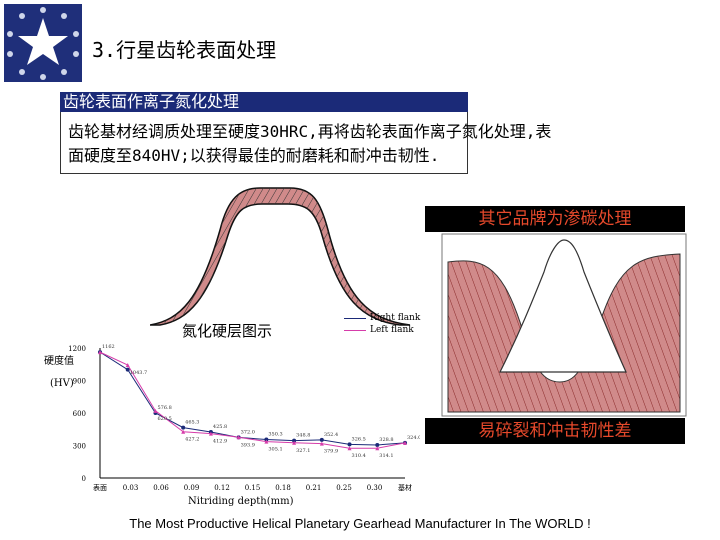 The height and width of the screenshot is (540, 720). I want to click on brittle-warning-banner: 易碎裂和冲击韧性差, so click(555, 431).